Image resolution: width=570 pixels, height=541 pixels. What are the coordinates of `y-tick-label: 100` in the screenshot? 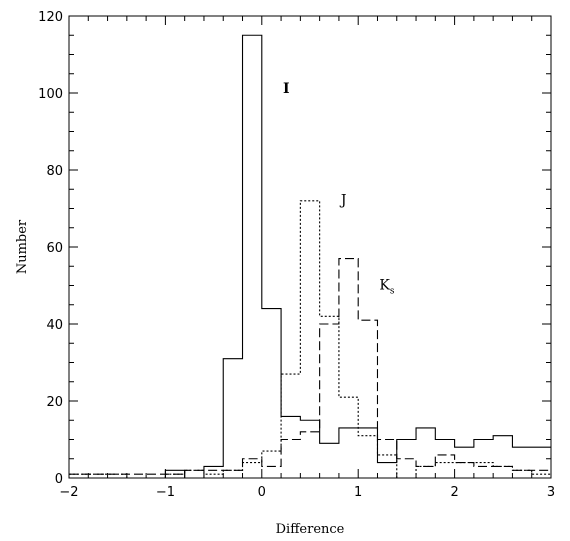 It's located at (50, 94).